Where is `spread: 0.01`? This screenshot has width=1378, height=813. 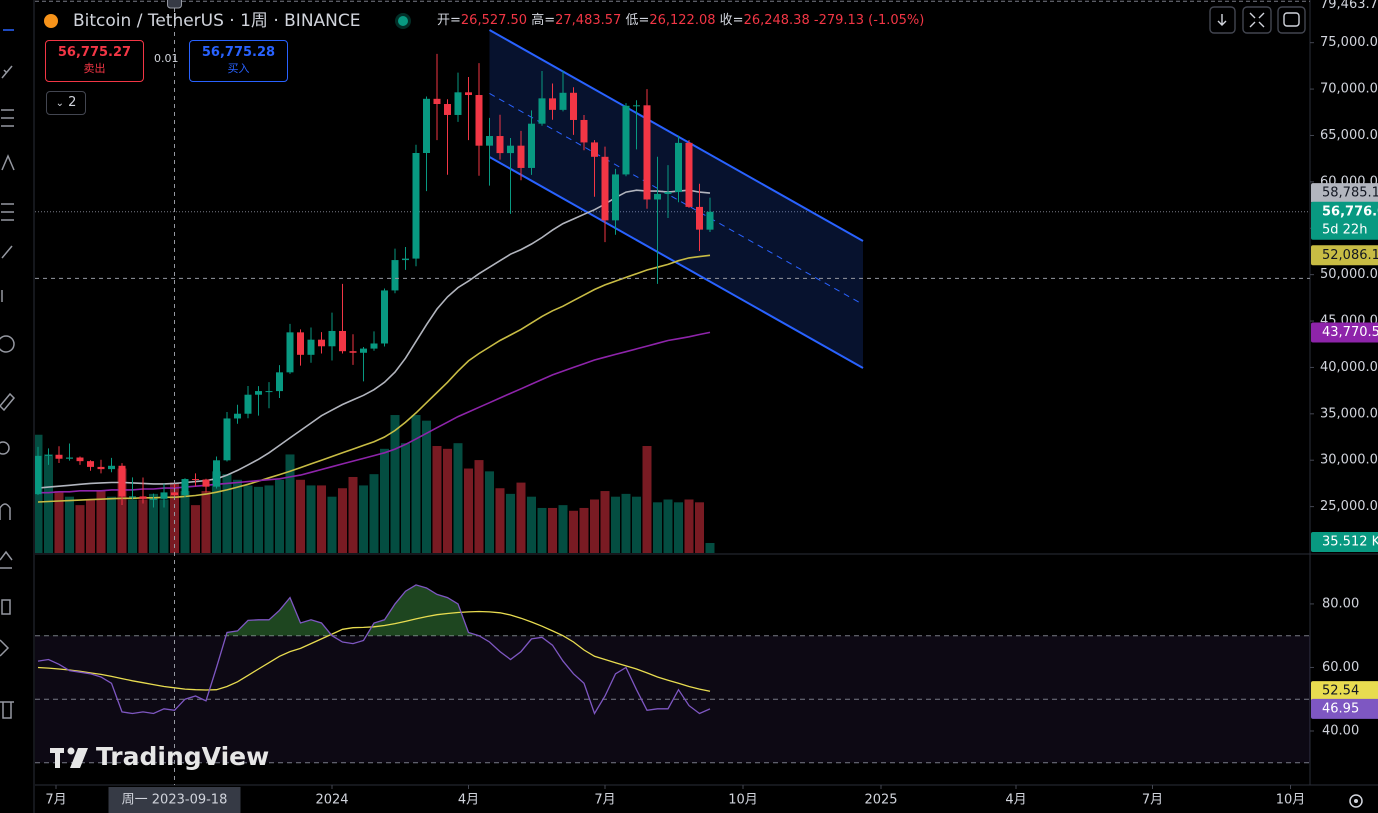
spread: 0.01 is located at coordinates (166, 58).